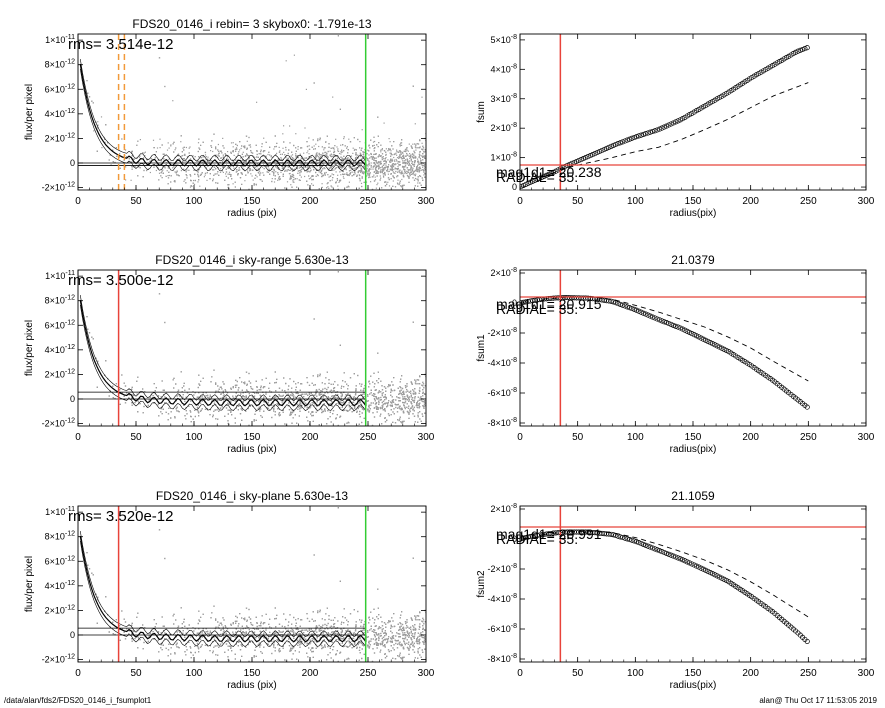 This screenshot has width=885, height=708. I want to click on y-tick-exponent: -12, so click(70, 62).